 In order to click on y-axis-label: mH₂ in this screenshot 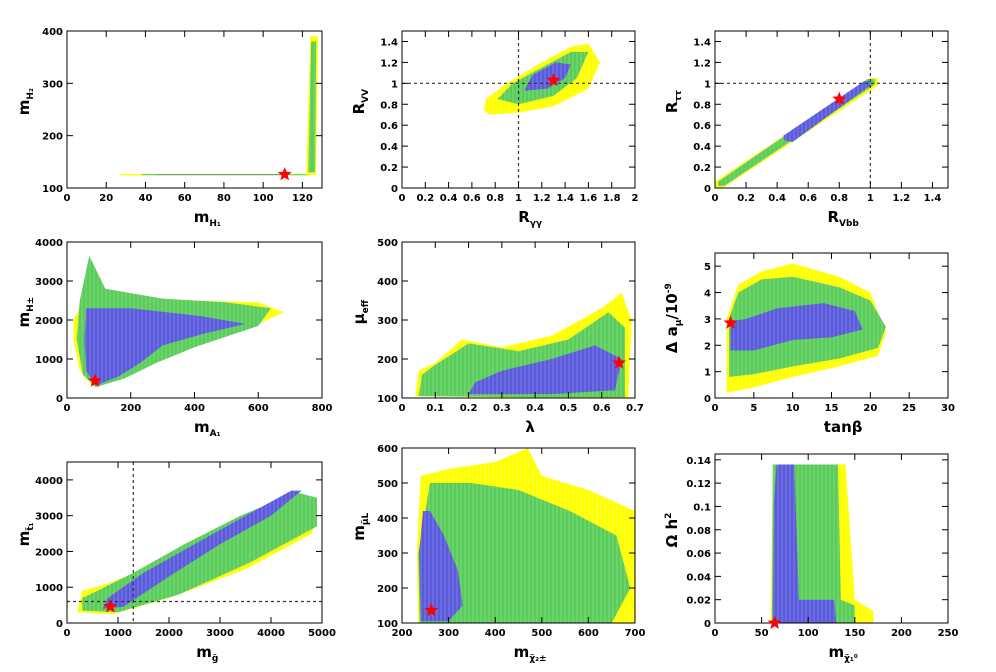, I will do `click(25, 101)`.